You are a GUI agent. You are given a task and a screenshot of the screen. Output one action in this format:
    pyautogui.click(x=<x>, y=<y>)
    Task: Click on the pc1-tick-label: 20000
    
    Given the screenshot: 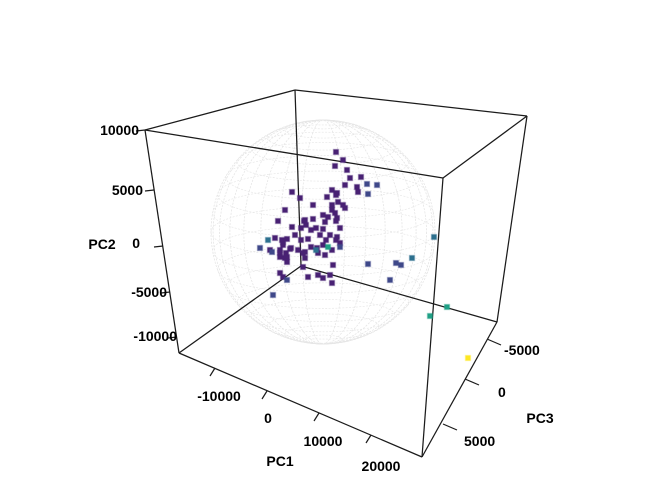 What is the action you would take?
    pyautogui.click(x=381, y=466)
    